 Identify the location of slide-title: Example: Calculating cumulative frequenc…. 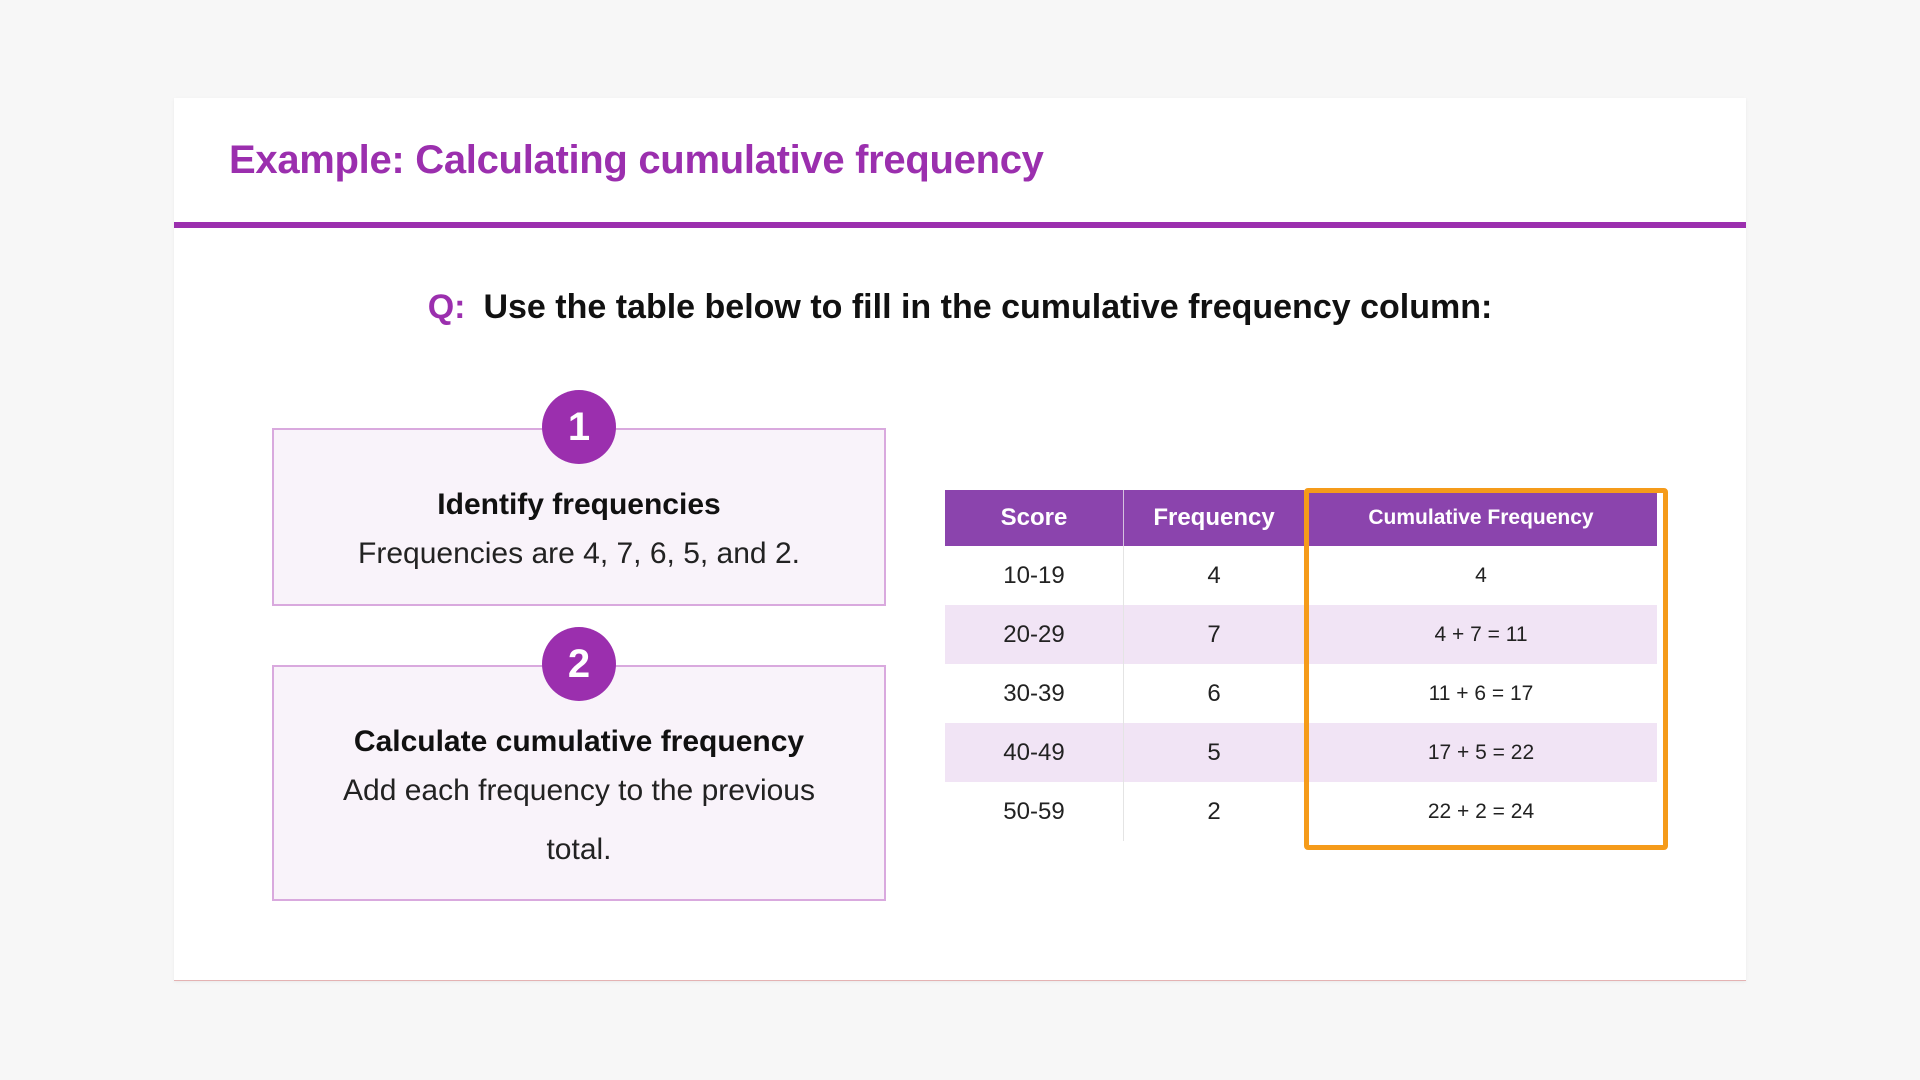
(636, 160).